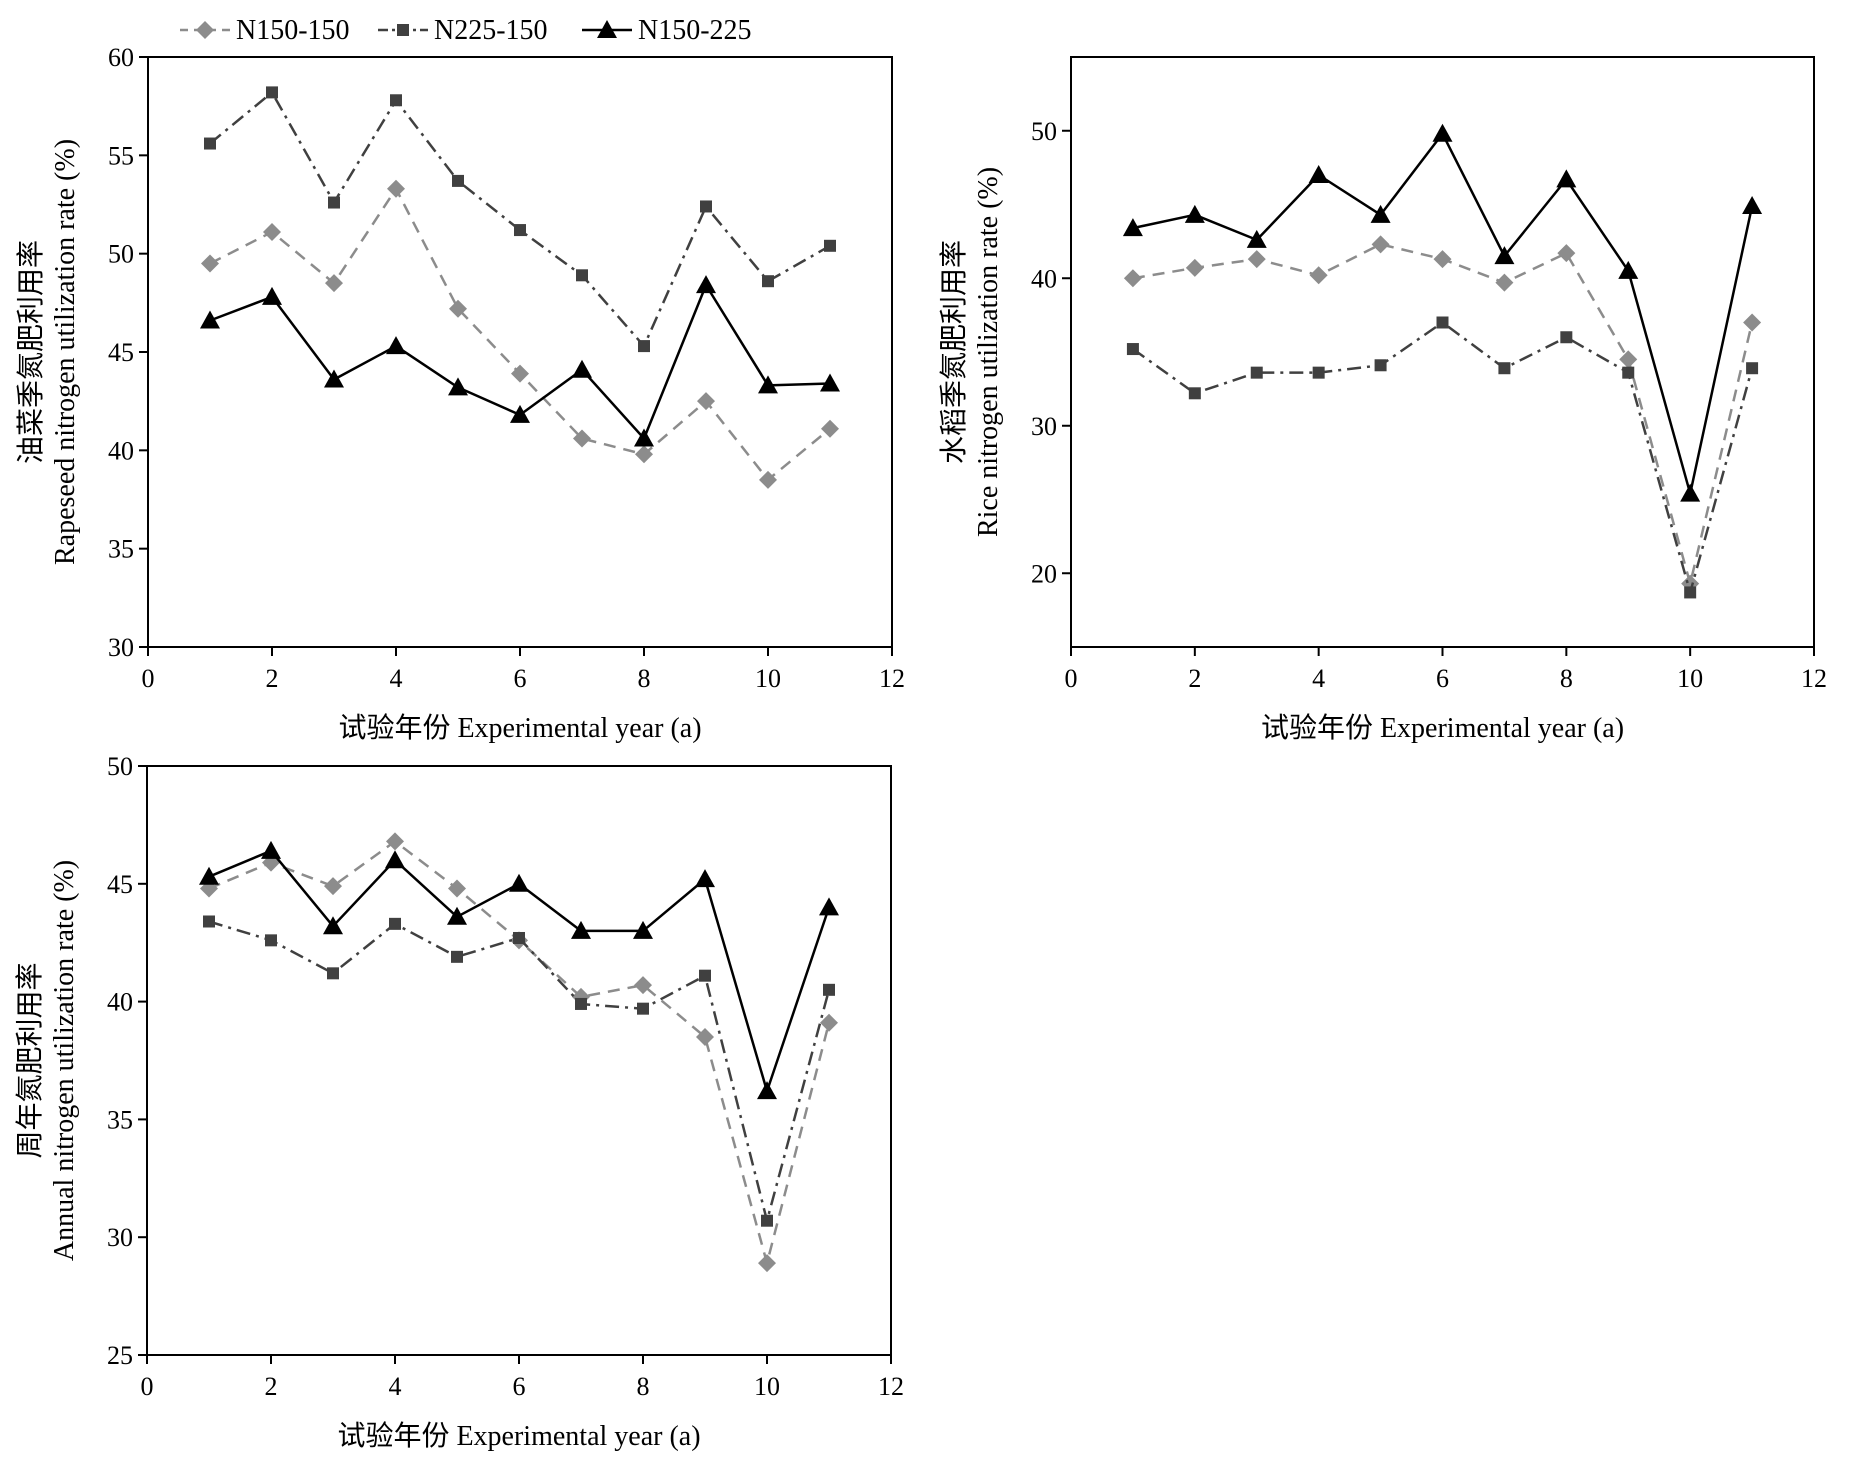 Image resolution: width=1849 pixels, height=1467 pixels. What do you see at coordinates (30, 1060) in the screenshot?
I see `y-axis-title-cn: 周年氮肥利用率` at bounding box center [30, 1060].